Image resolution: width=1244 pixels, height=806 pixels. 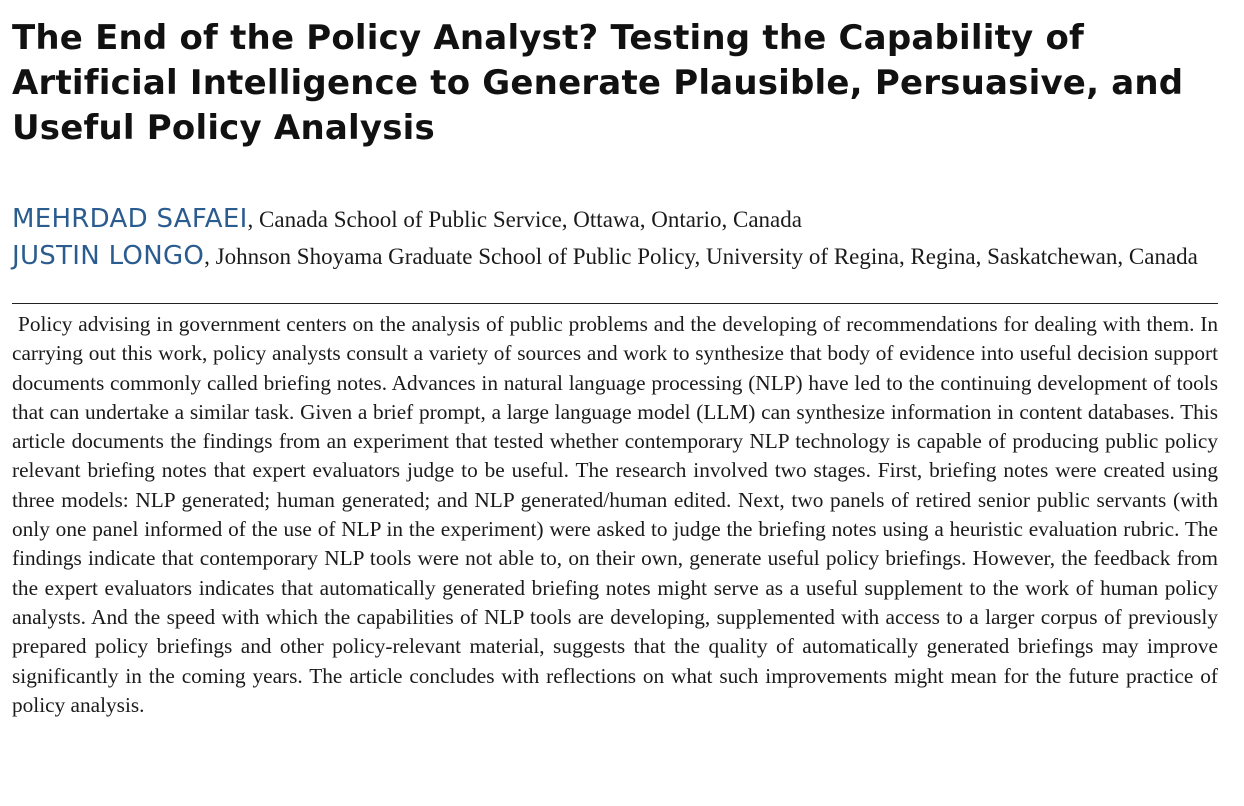 I want to click on divider-rule, so click(x=615, y=303).